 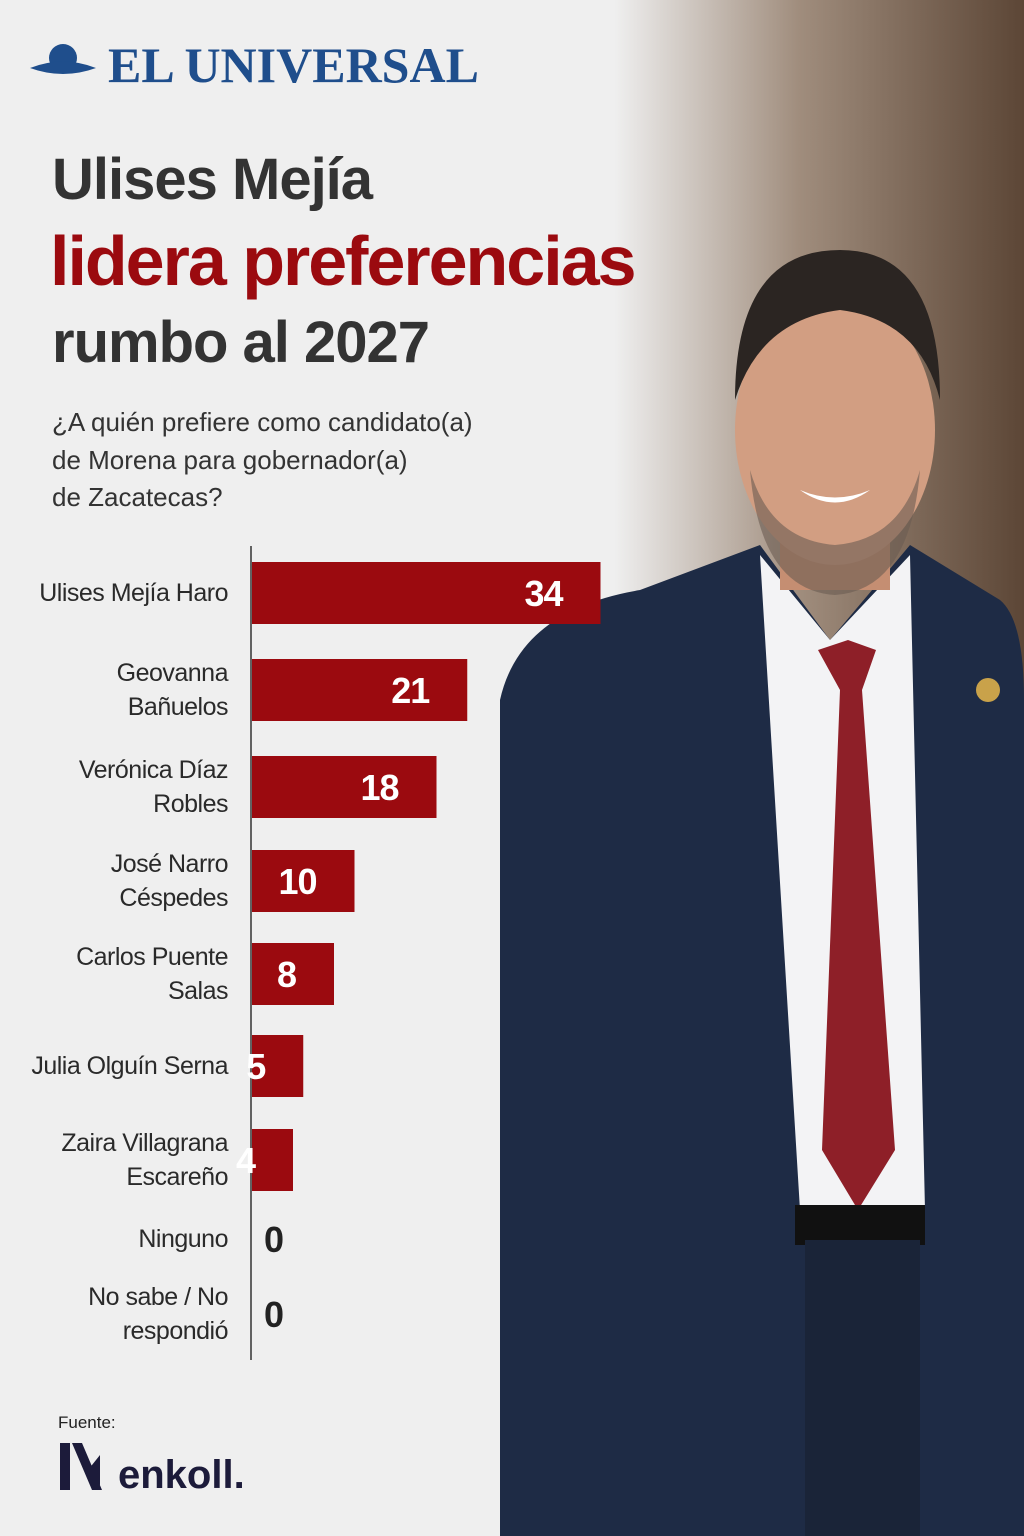 What do you see at coordinates (297, 881) in the screenshot?
I see `value-label: 10` at bounding box center [297, 881].